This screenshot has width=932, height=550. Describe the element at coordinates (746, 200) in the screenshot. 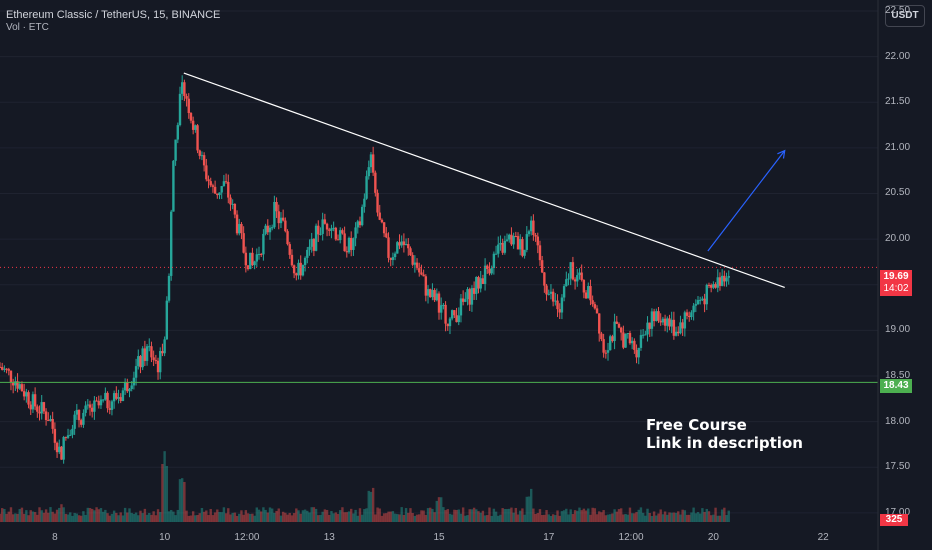

I see `breakout-arrow` at that location.